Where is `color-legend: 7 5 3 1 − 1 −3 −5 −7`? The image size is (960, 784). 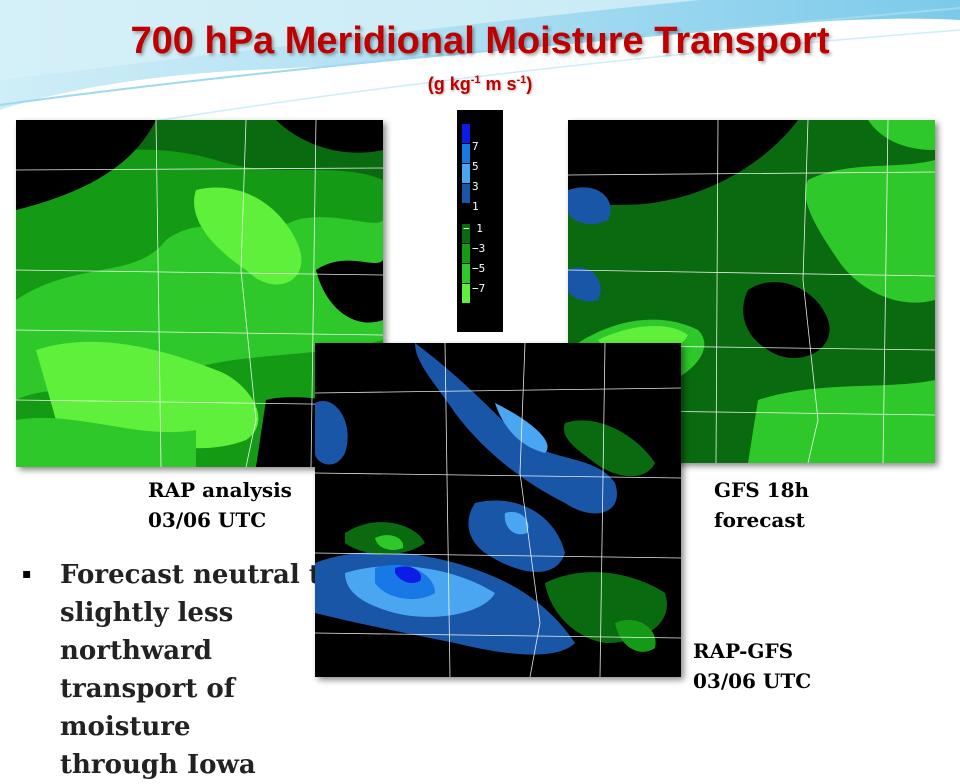 color-legend: 7 5 3 1 − 1 −3 −5 −7 is located at coordinates (480, 221).